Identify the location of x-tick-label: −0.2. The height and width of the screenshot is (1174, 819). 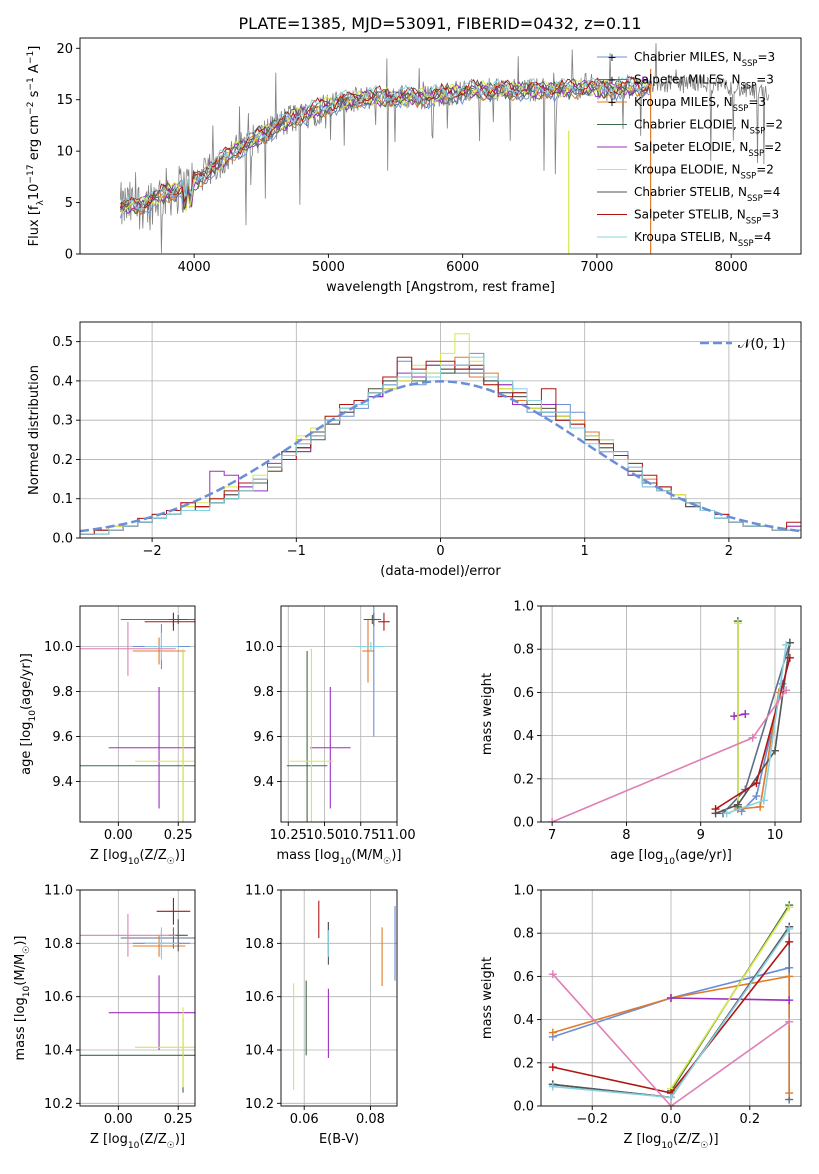
(592, 1119).